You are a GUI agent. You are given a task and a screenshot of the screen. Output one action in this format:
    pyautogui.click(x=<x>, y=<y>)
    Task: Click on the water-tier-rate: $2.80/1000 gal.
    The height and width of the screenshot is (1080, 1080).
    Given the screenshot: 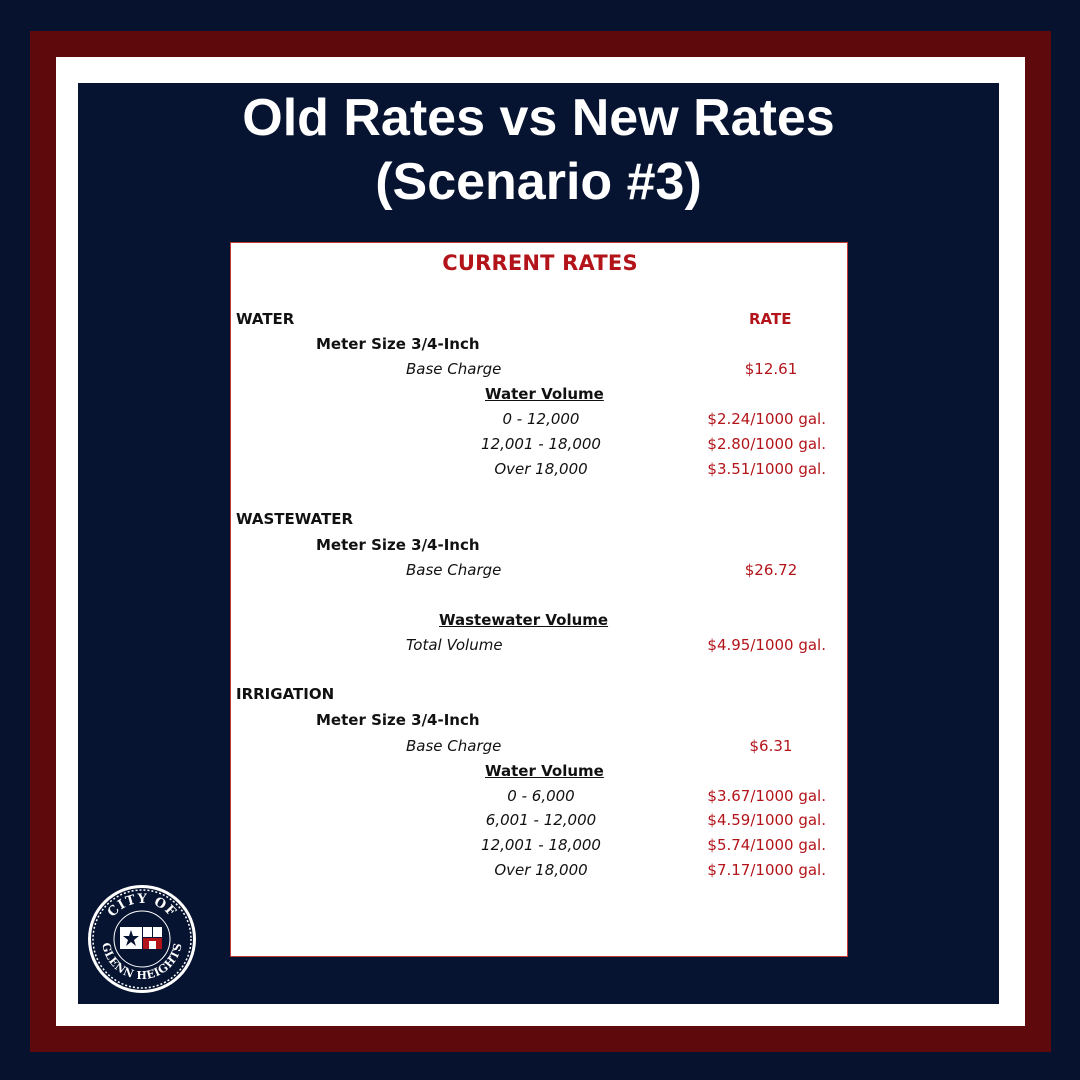 What is the action you would take?
    pyautogui.click(x=766, y=444)
    